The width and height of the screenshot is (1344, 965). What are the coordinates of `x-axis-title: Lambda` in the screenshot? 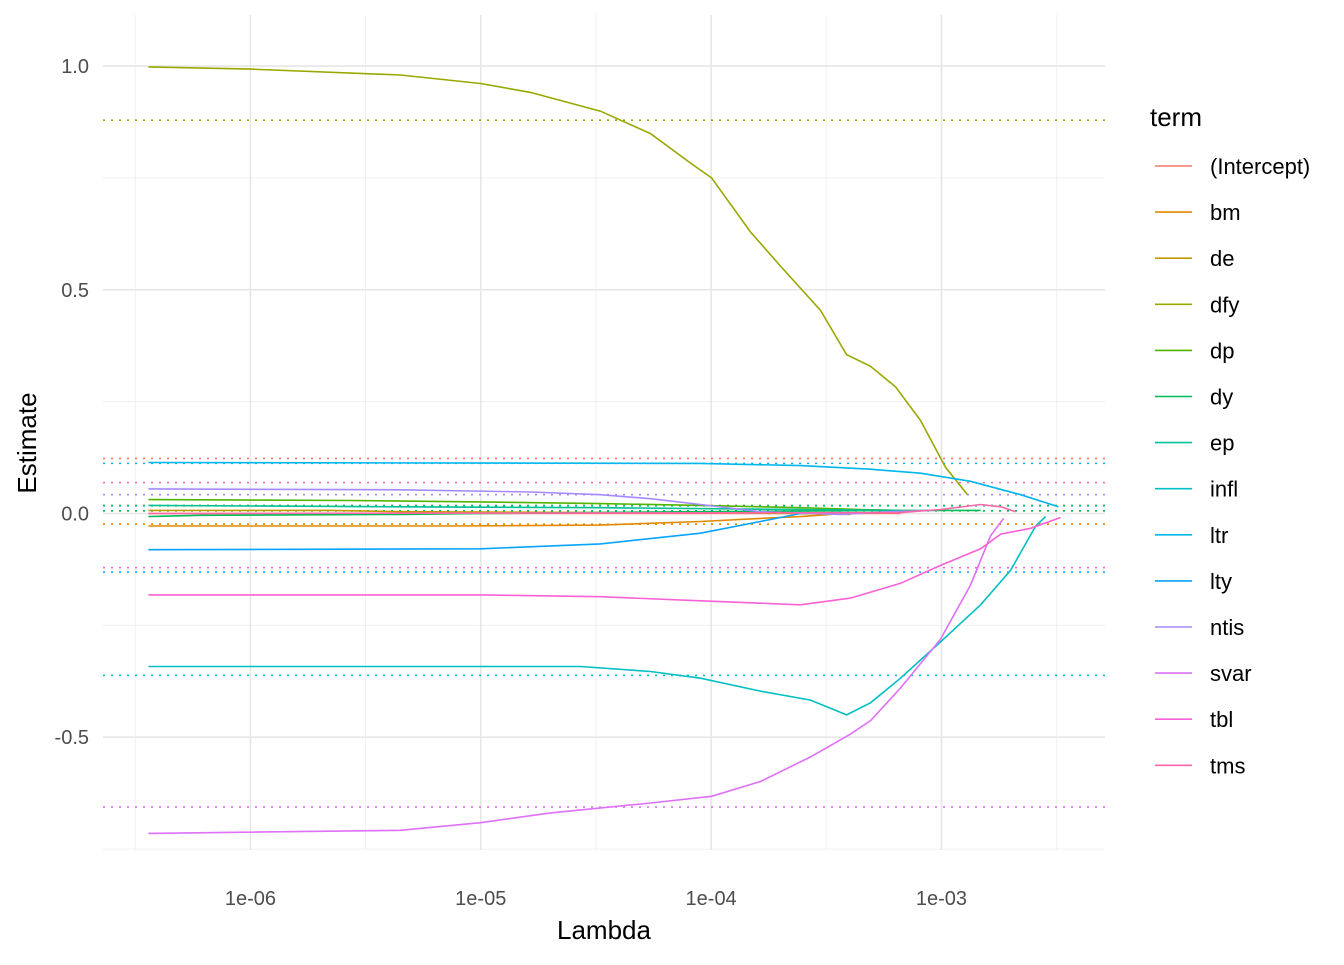 It's located at (604, 930).